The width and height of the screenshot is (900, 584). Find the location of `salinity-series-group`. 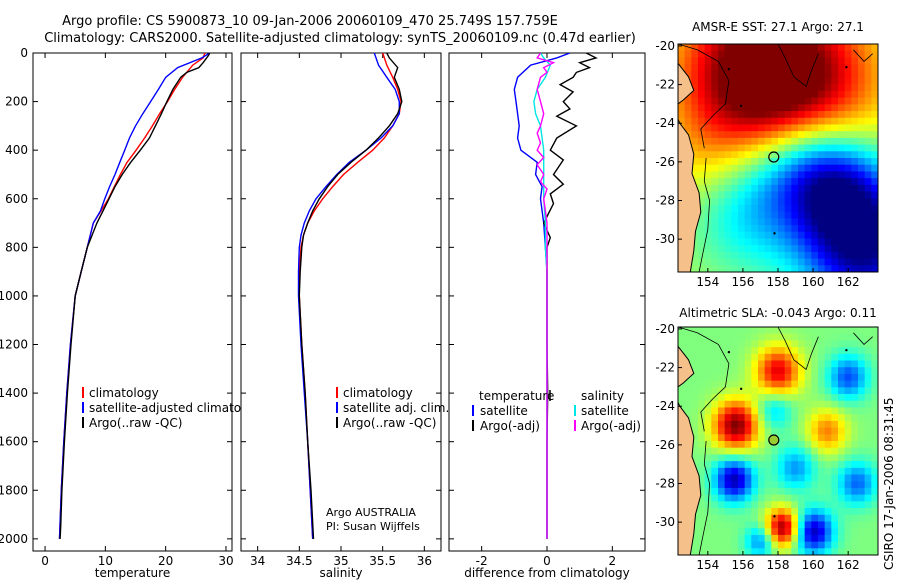

salinity-series-group is located at coordinates (350, 296).